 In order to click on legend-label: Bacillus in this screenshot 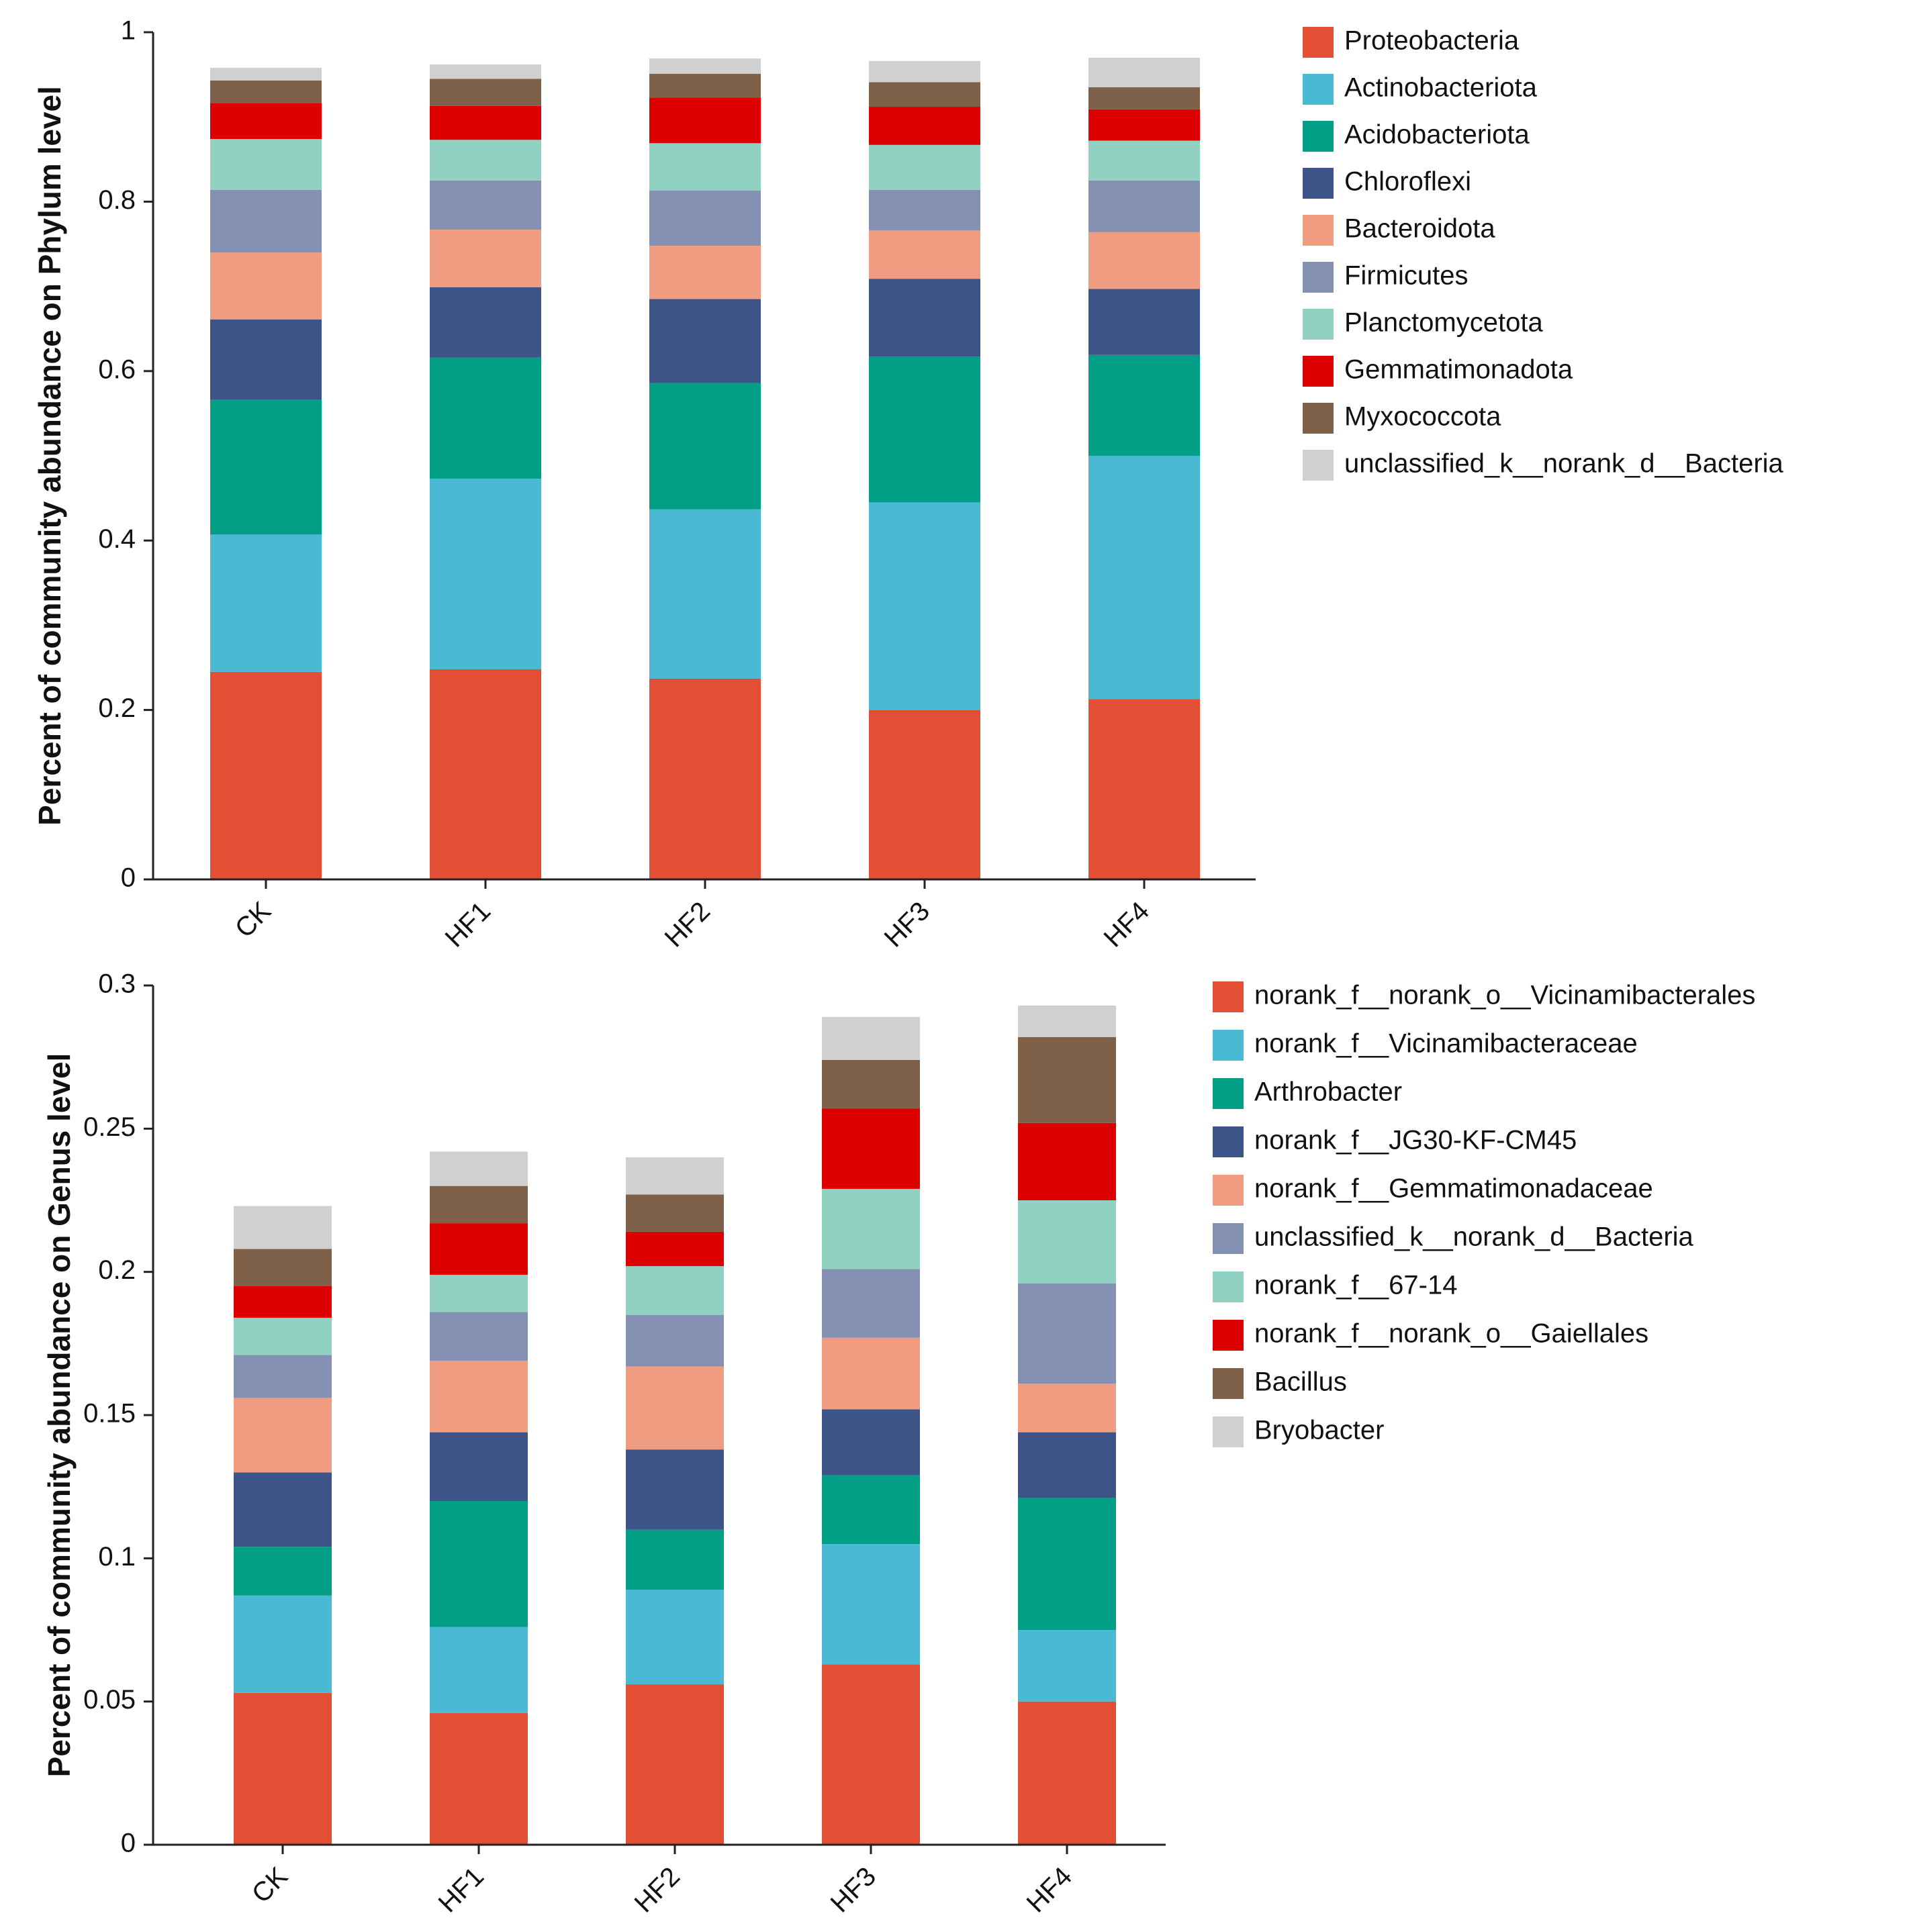, I will do `click(1301, 1382)`.